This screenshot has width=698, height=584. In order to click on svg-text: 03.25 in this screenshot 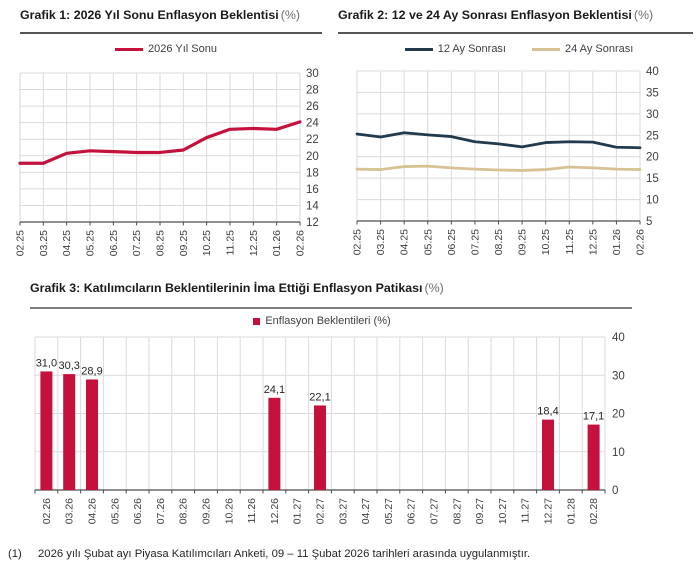, I will do `click(44, 243)`.